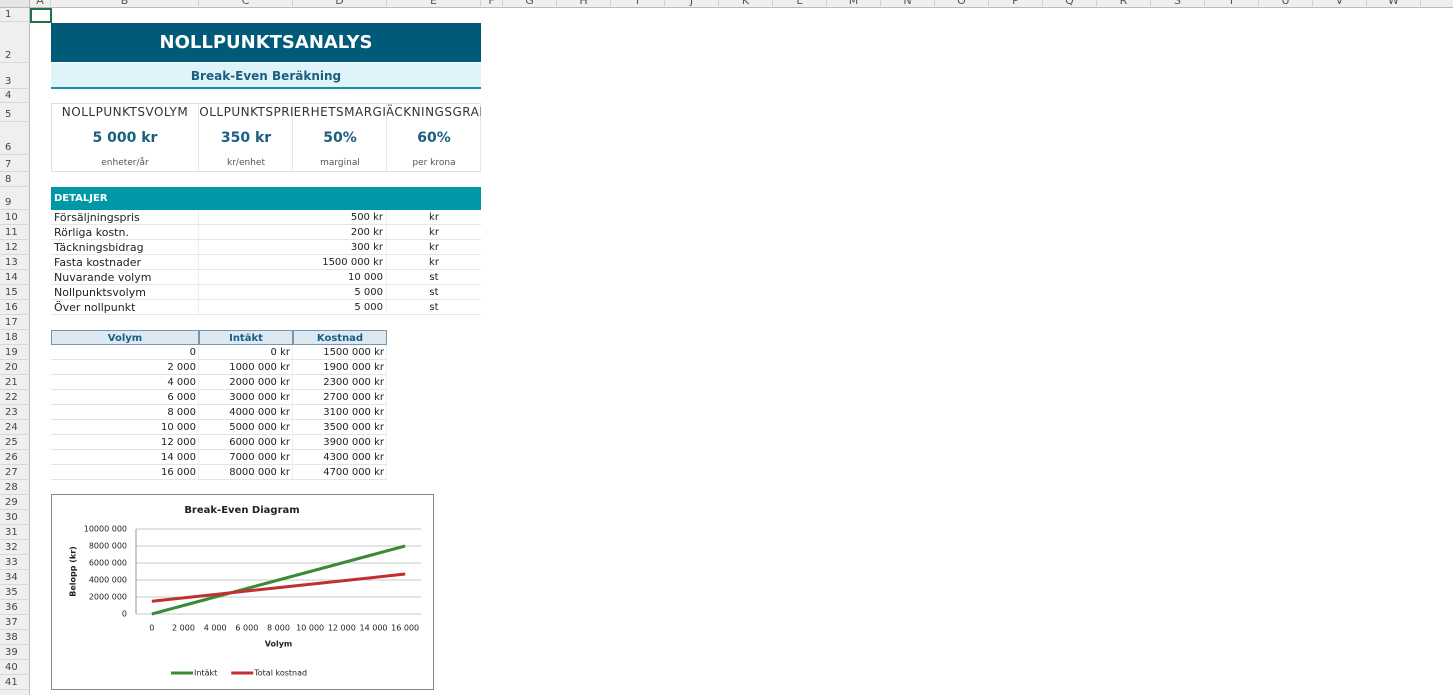 The image size is (1453, 695). I want to click on table-cell: 2000 000 kr, so click(246, 382).